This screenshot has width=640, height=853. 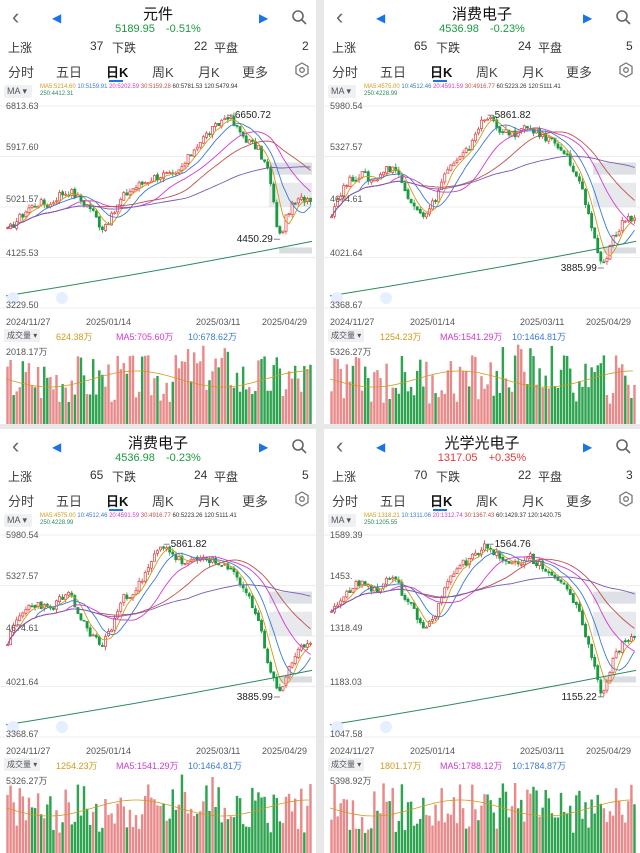 What do you see at coordinates (295, 250) in the screenshot?
I see `support-zone` at bounding box center [295, 250].